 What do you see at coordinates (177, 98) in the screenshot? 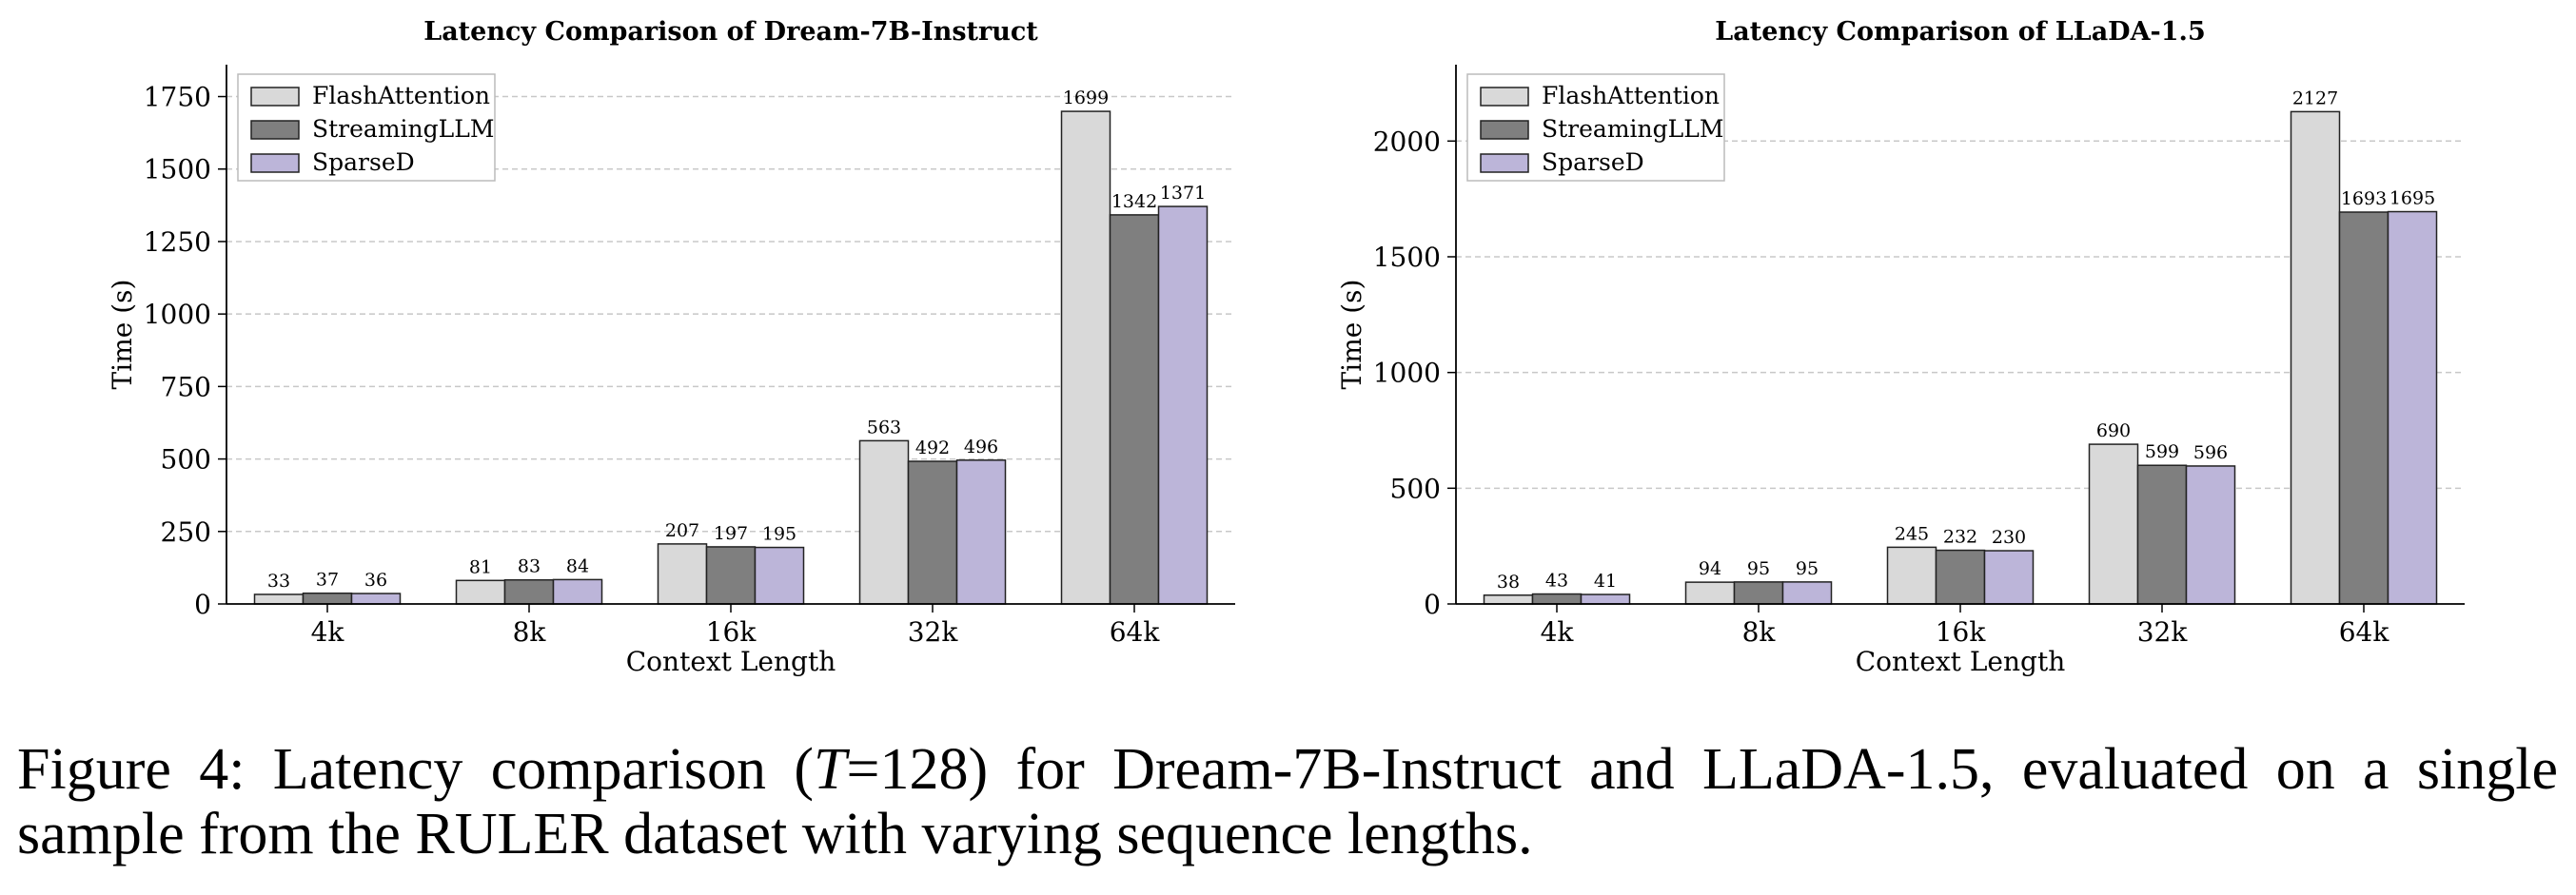
I see `y-tick-label: 1750` at bounding box center [177, 98].